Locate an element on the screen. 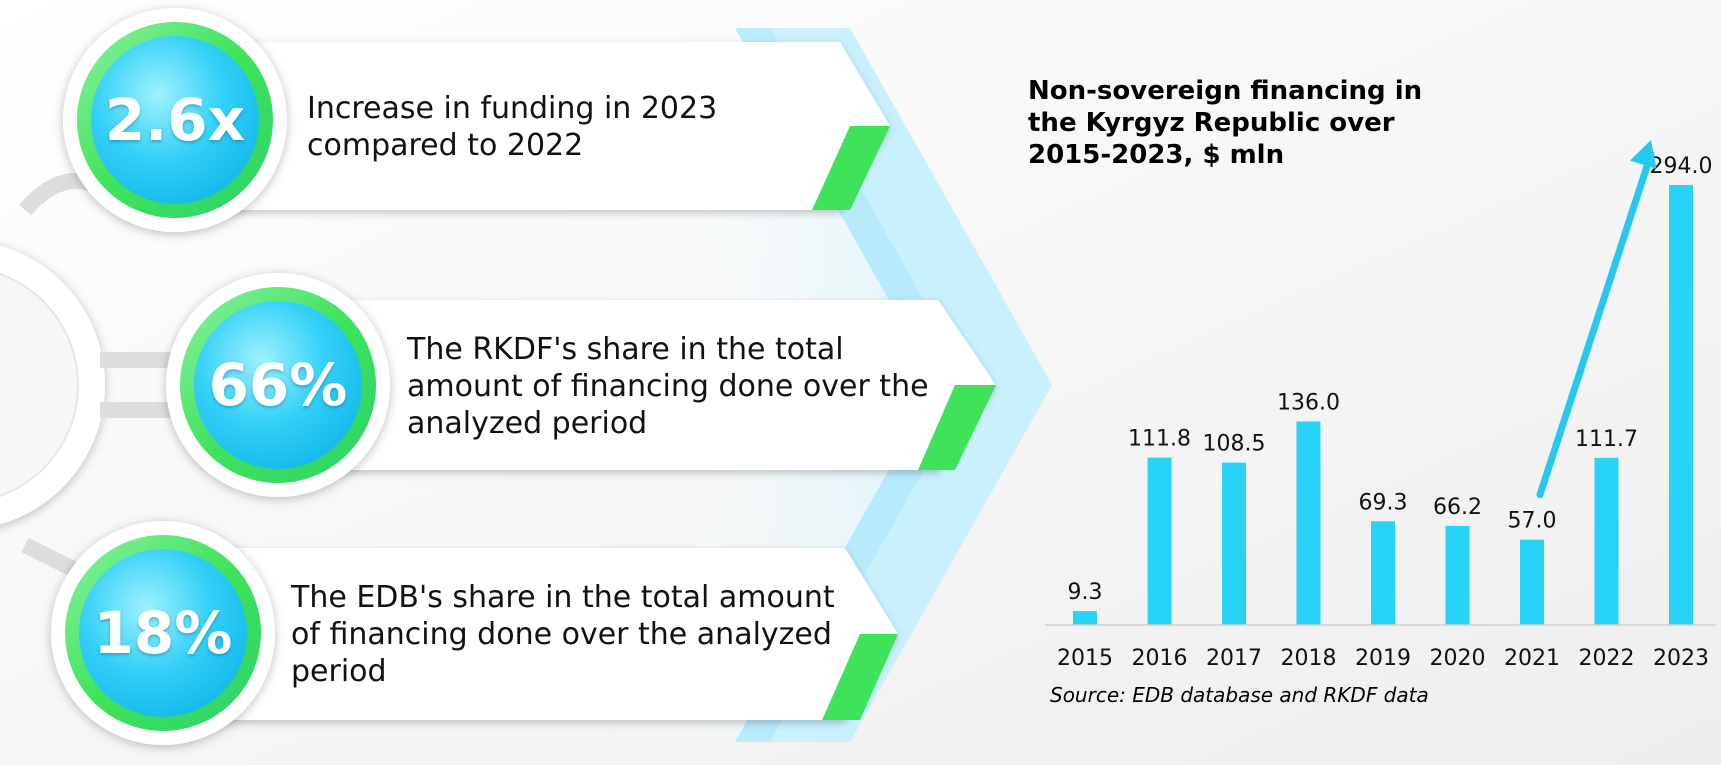  x-tick-2019: 2019 is located at coordinates (1383, 658).